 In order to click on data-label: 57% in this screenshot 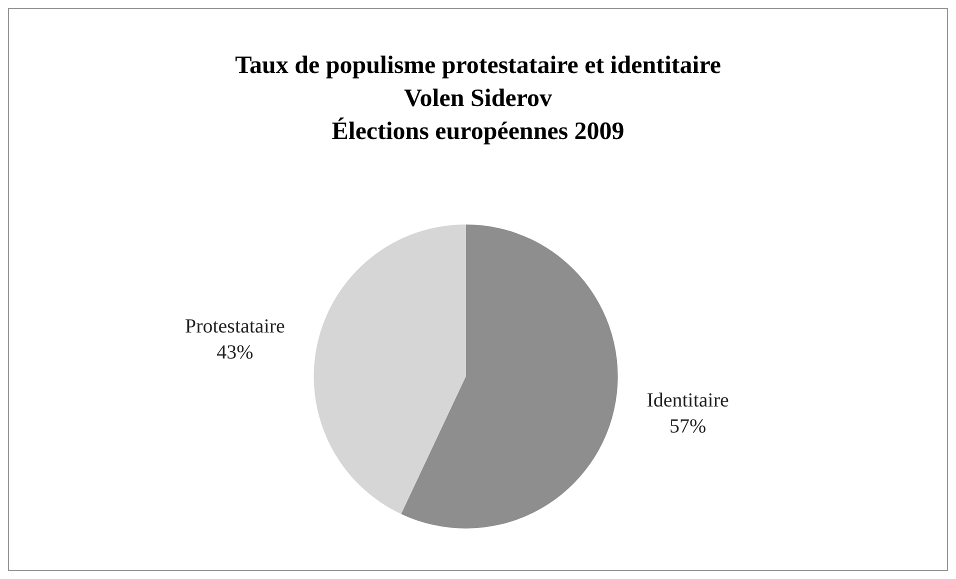, I will do `click(687, 427)`.